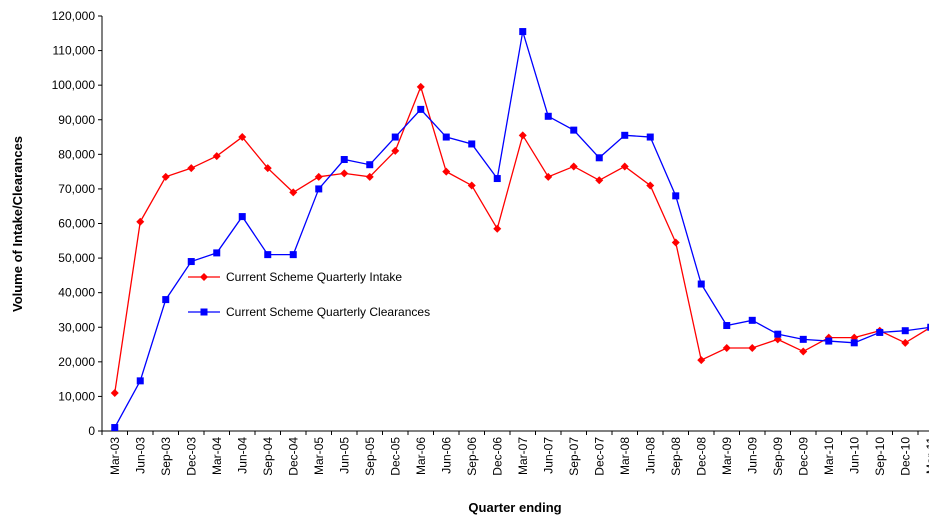  What do you see at coordinates (421, 456) in the screenshot?
I see `x-tick-label: Mar-06` at bounding box center [421, 456].